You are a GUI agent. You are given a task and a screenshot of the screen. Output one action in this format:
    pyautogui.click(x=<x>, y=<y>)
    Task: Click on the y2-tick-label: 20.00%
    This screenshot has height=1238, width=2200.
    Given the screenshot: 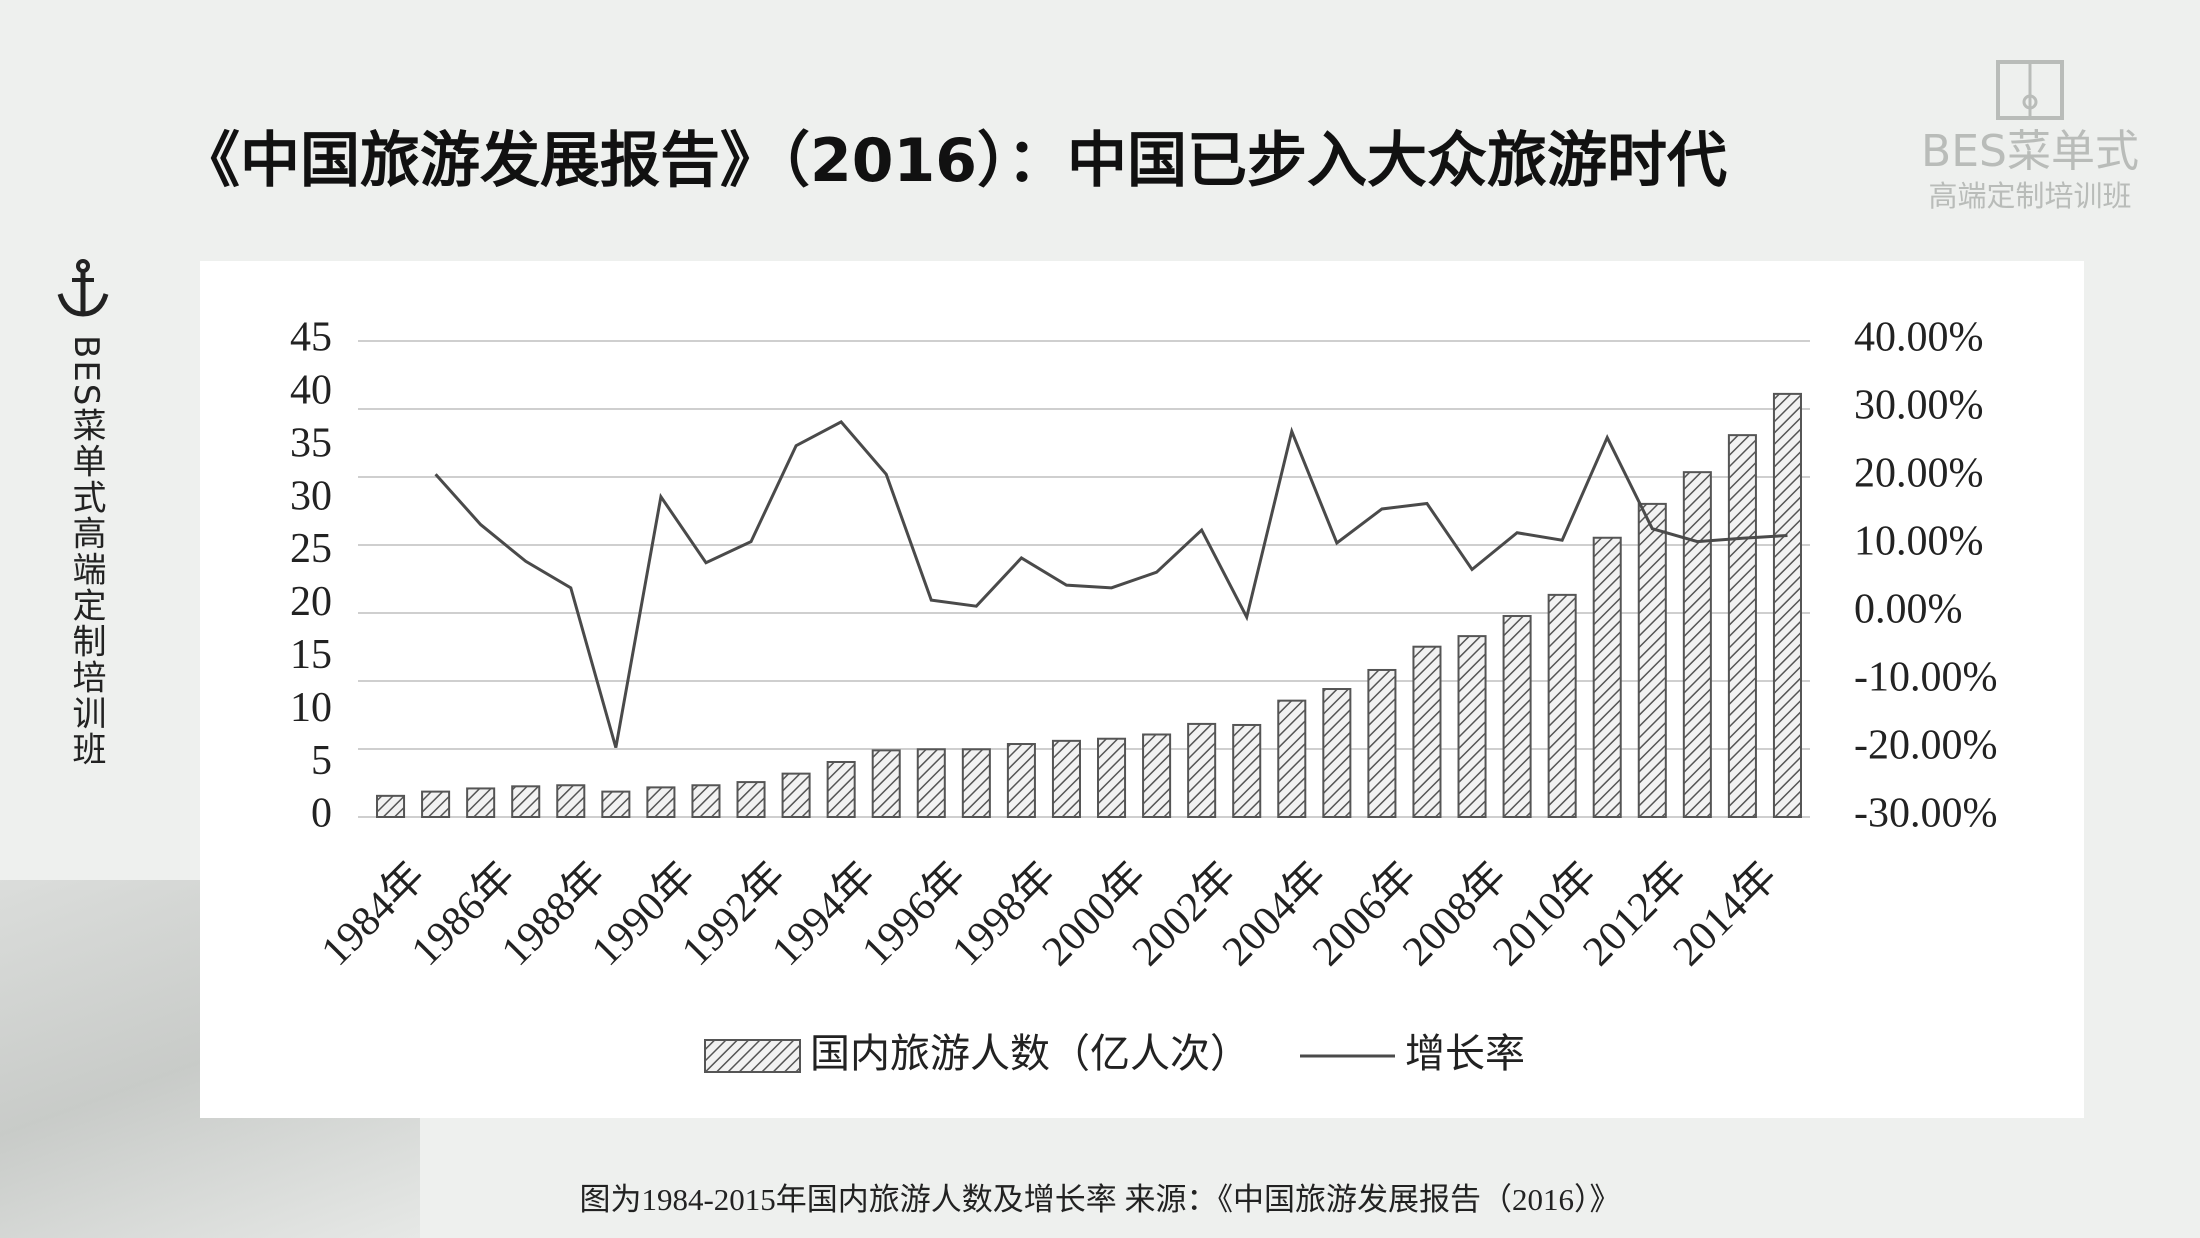 What is the action you would take?
    pyautogui.click(x=1919, y=474)
    